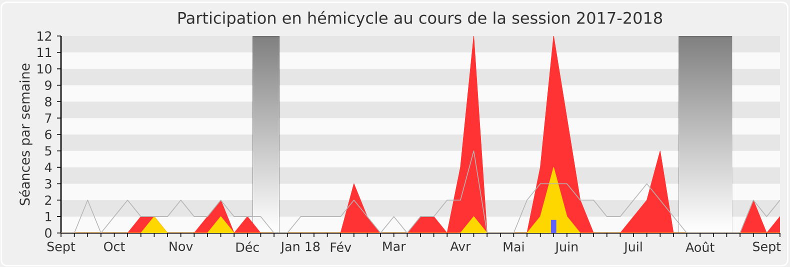 Image resolution: width=790 pixels, height=267 pixels. I want to click on y-tick-label: 12, so click(45, 36).